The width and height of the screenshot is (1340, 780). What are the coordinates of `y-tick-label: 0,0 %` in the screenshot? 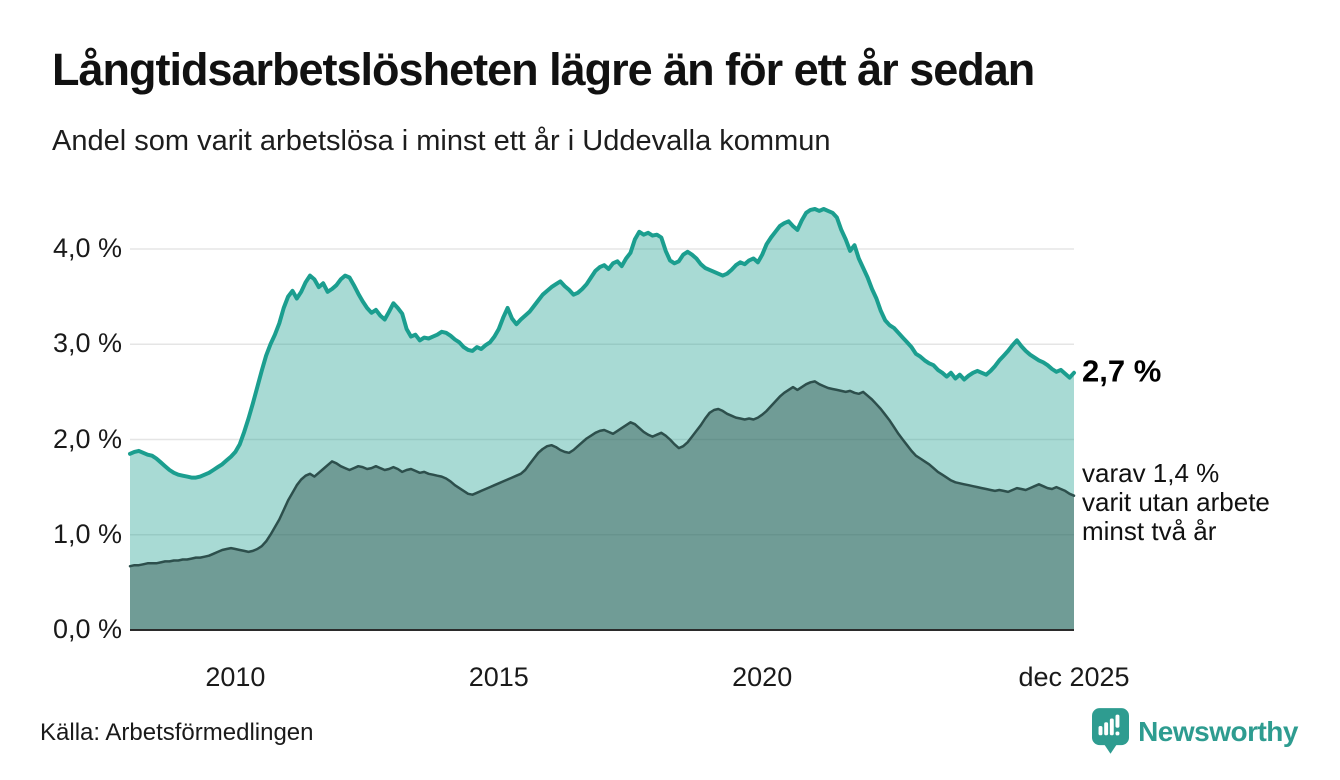 It's located at (87, 628).